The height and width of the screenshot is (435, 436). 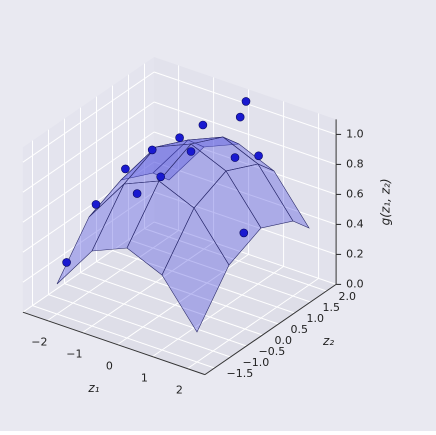 I want to click on z-tick-label: 0.8, so click(x=355, y=163).